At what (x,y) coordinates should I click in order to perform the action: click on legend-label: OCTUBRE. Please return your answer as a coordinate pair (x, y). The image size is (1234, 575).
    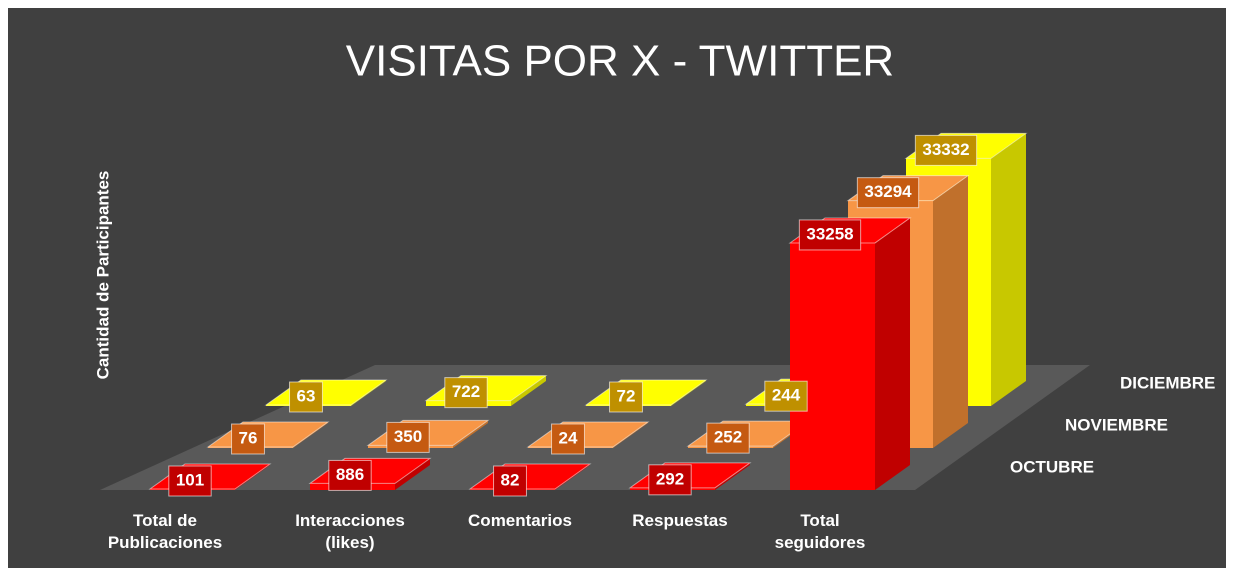
    Looking at the image, I should click on (1052, 466).